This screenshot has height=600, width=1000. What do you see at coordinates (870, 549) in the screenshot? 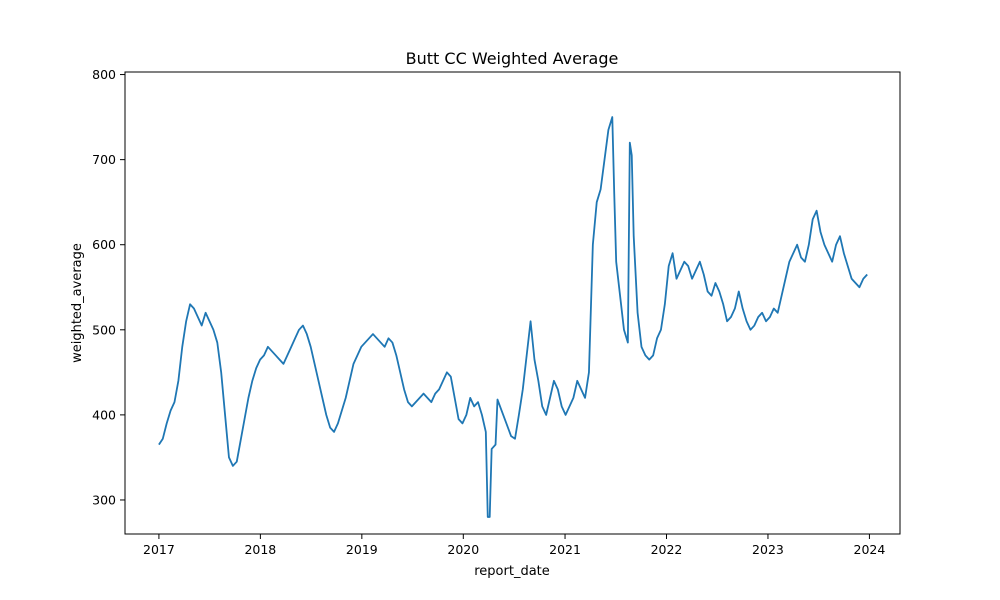
I see `x-tick-label: 2024` at bounding box center [870, 549].